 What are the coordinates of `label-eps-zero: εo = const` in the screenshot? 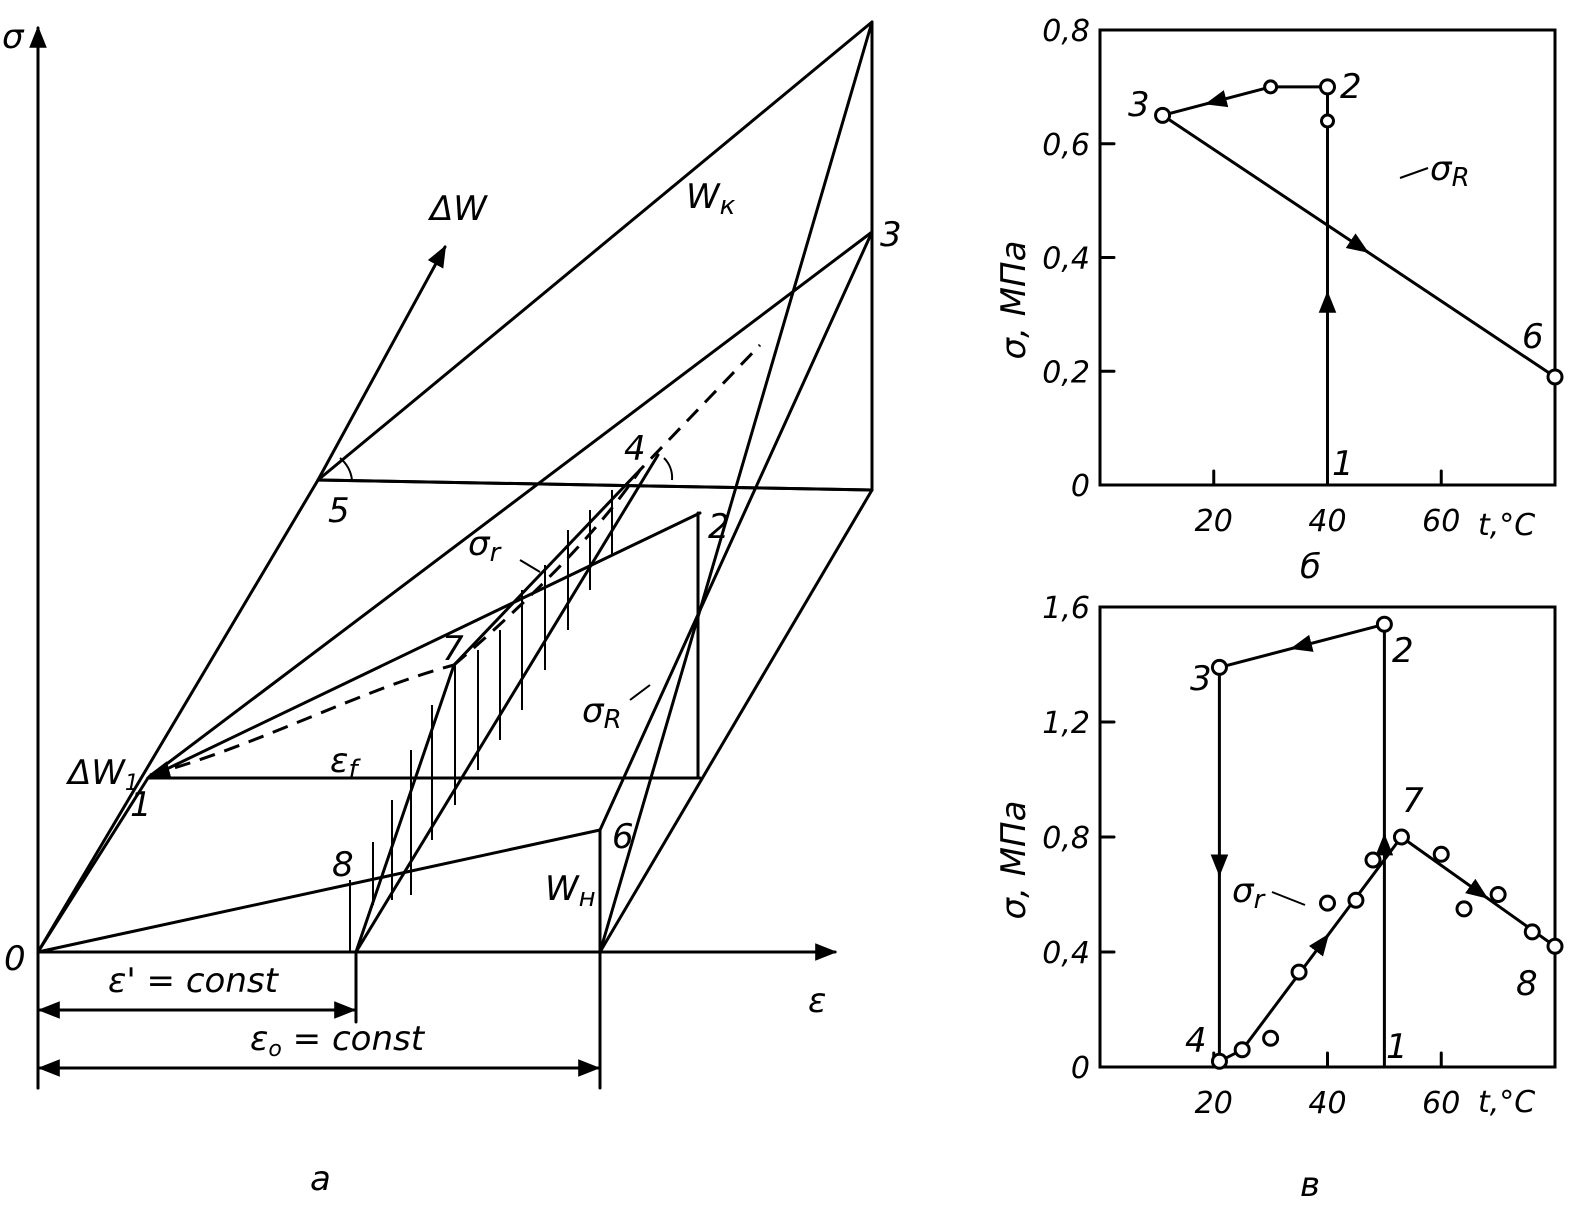 It's located at (338, 1040).